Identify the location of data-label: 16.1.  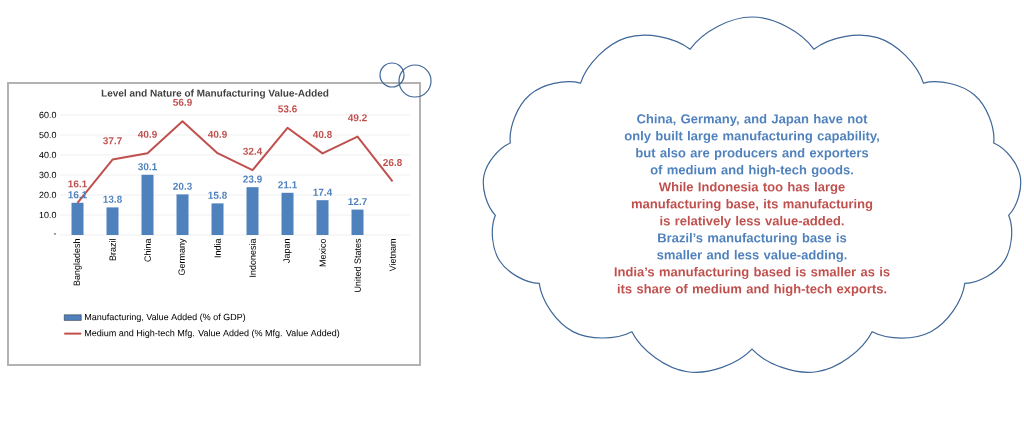
(77, 184).